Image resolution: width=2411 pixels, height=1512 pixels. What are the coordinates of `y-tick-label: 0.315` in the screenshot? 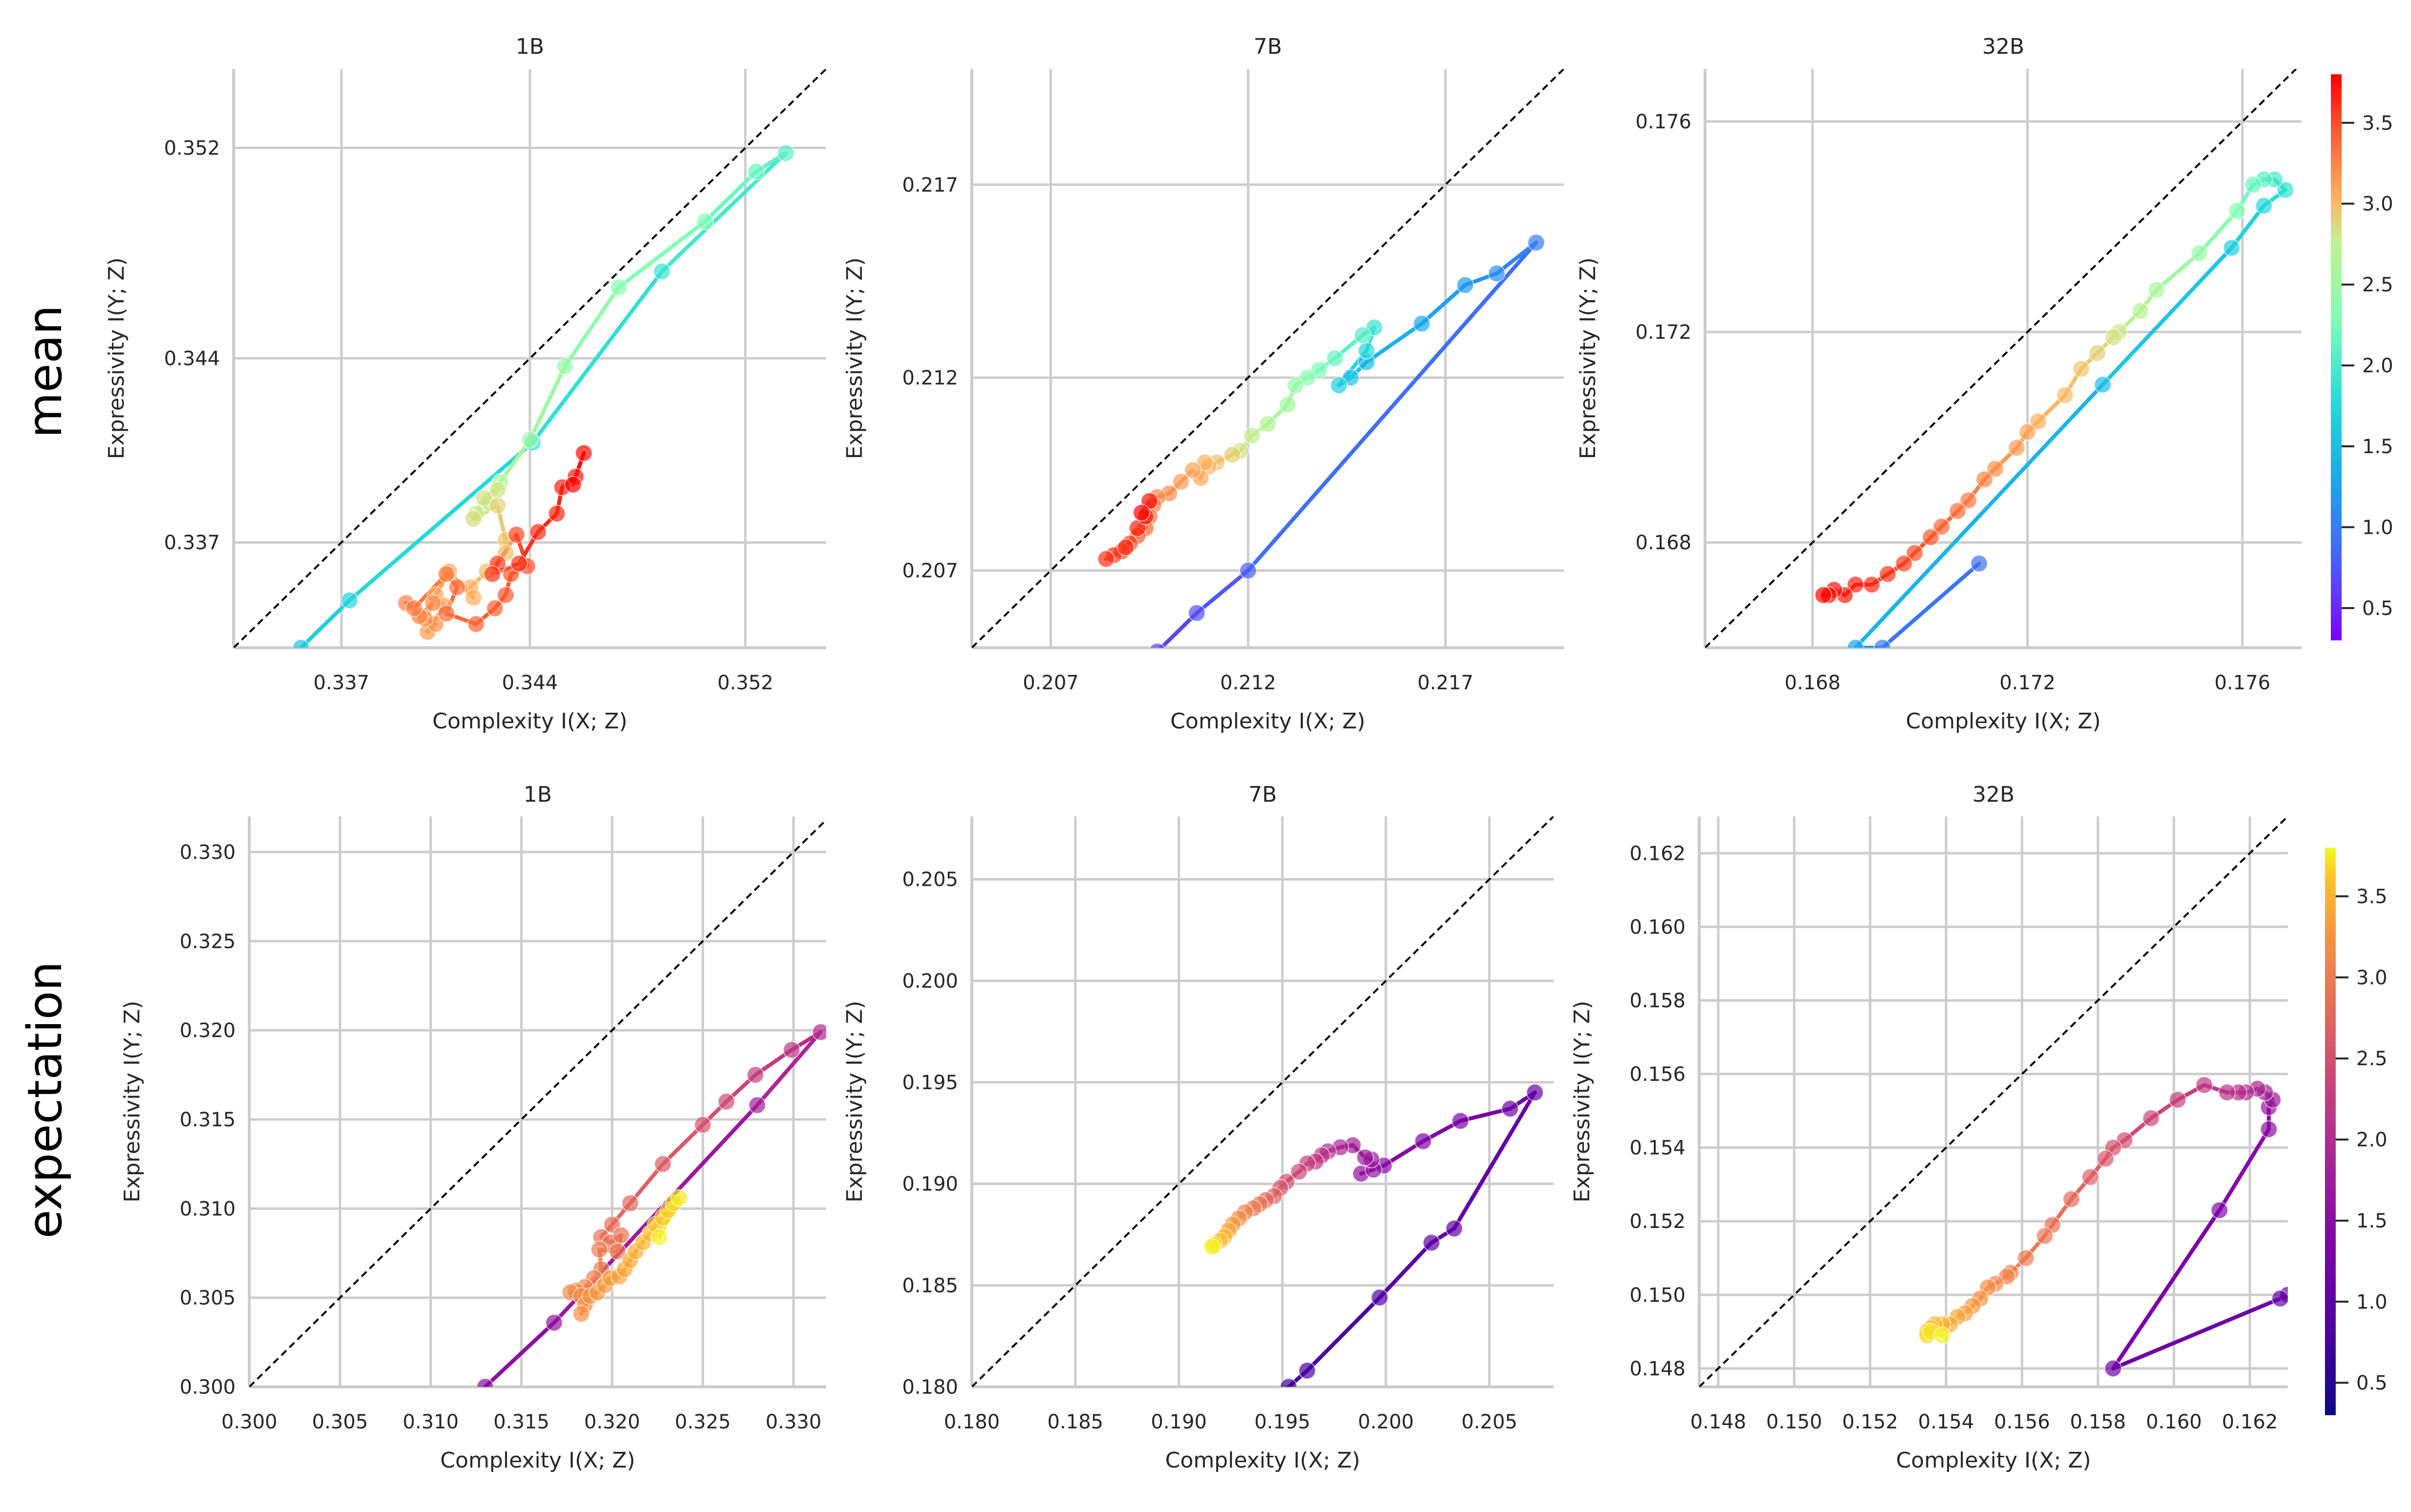 It's located at (207, 1120).